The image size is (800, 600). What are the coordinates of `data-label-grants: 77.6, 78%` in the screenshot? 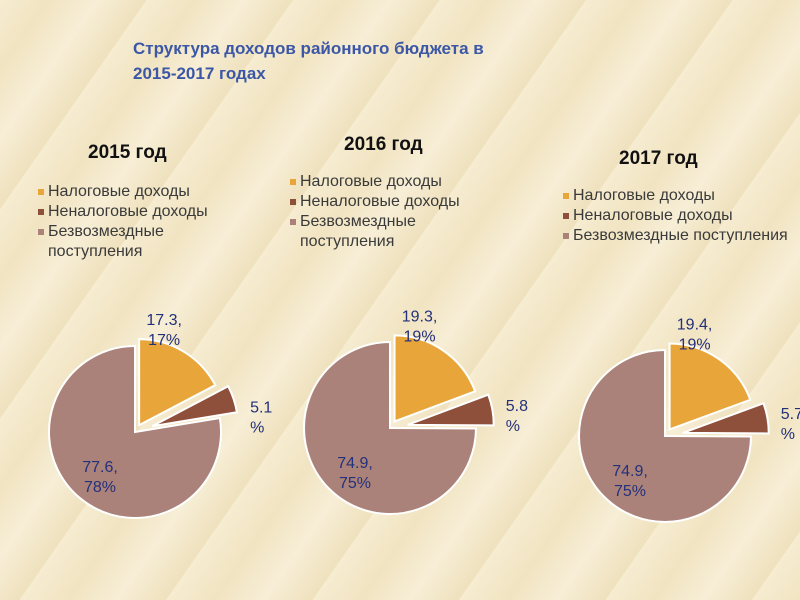 It's located at (100, 477).